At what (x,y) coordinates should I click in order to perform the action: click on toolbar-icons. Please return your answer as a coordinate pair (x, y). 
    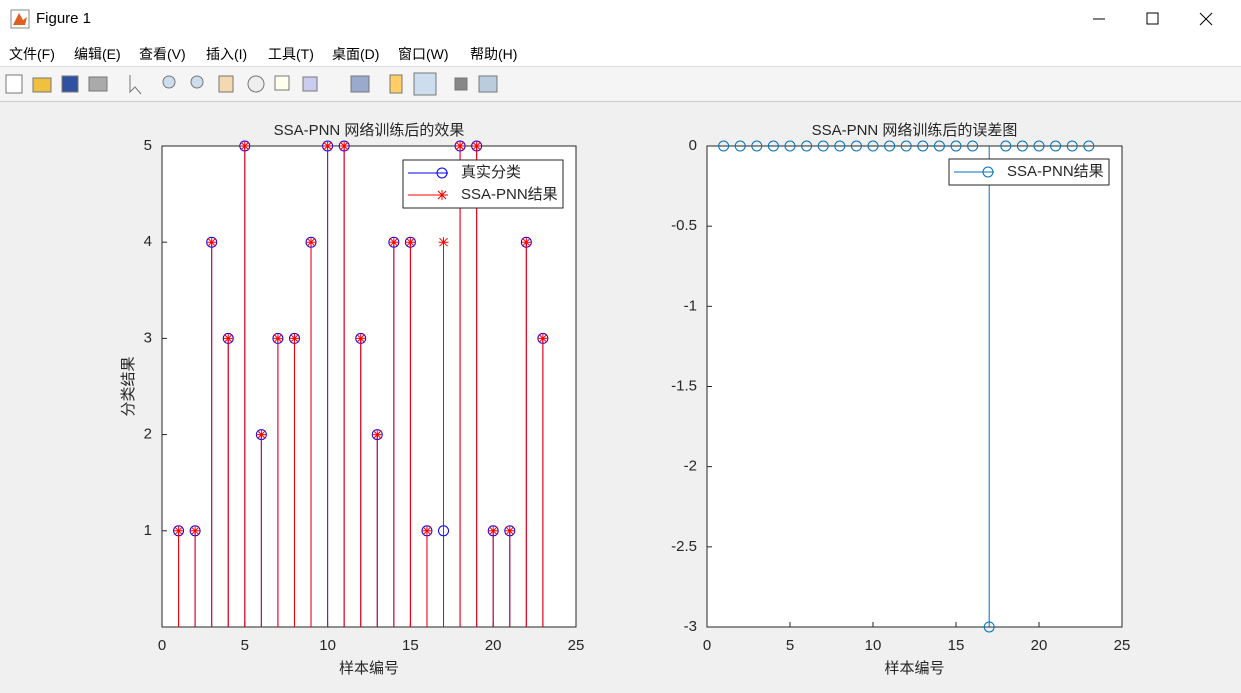
    Looking at the image, I should click on (260, 84).